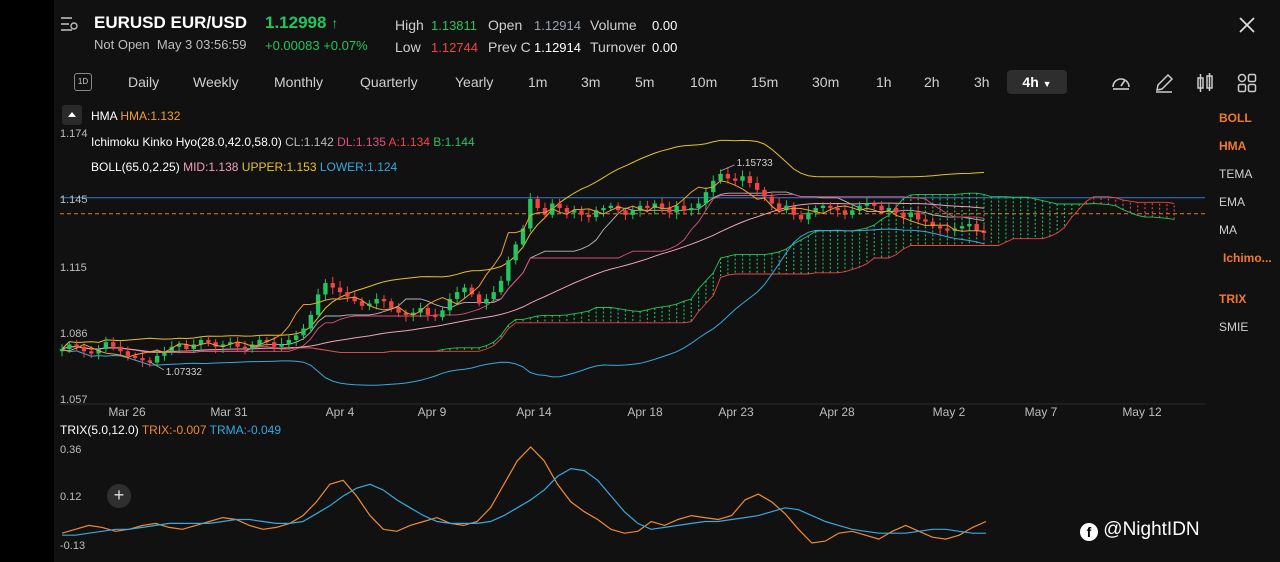  What do you see at coordinates (982, 82) in the screenshot?
I see `tab-3h: 3h` at bounding box center [982, 82].